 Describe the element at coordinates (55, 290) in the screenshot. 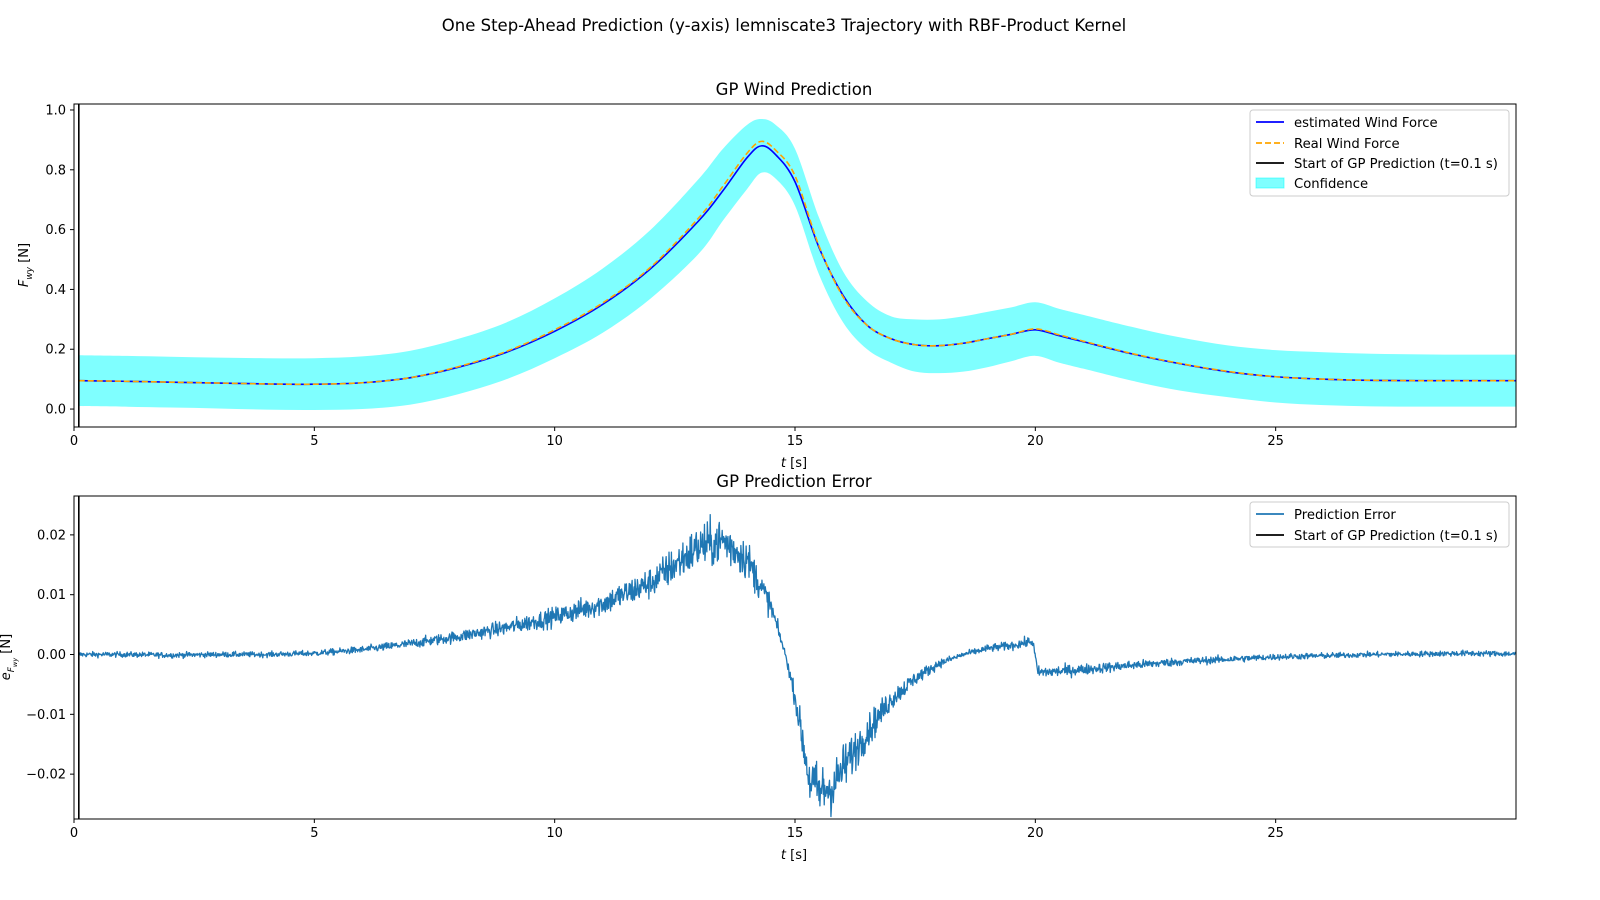

I see `wind-ytick-label: 0.4` at that location.